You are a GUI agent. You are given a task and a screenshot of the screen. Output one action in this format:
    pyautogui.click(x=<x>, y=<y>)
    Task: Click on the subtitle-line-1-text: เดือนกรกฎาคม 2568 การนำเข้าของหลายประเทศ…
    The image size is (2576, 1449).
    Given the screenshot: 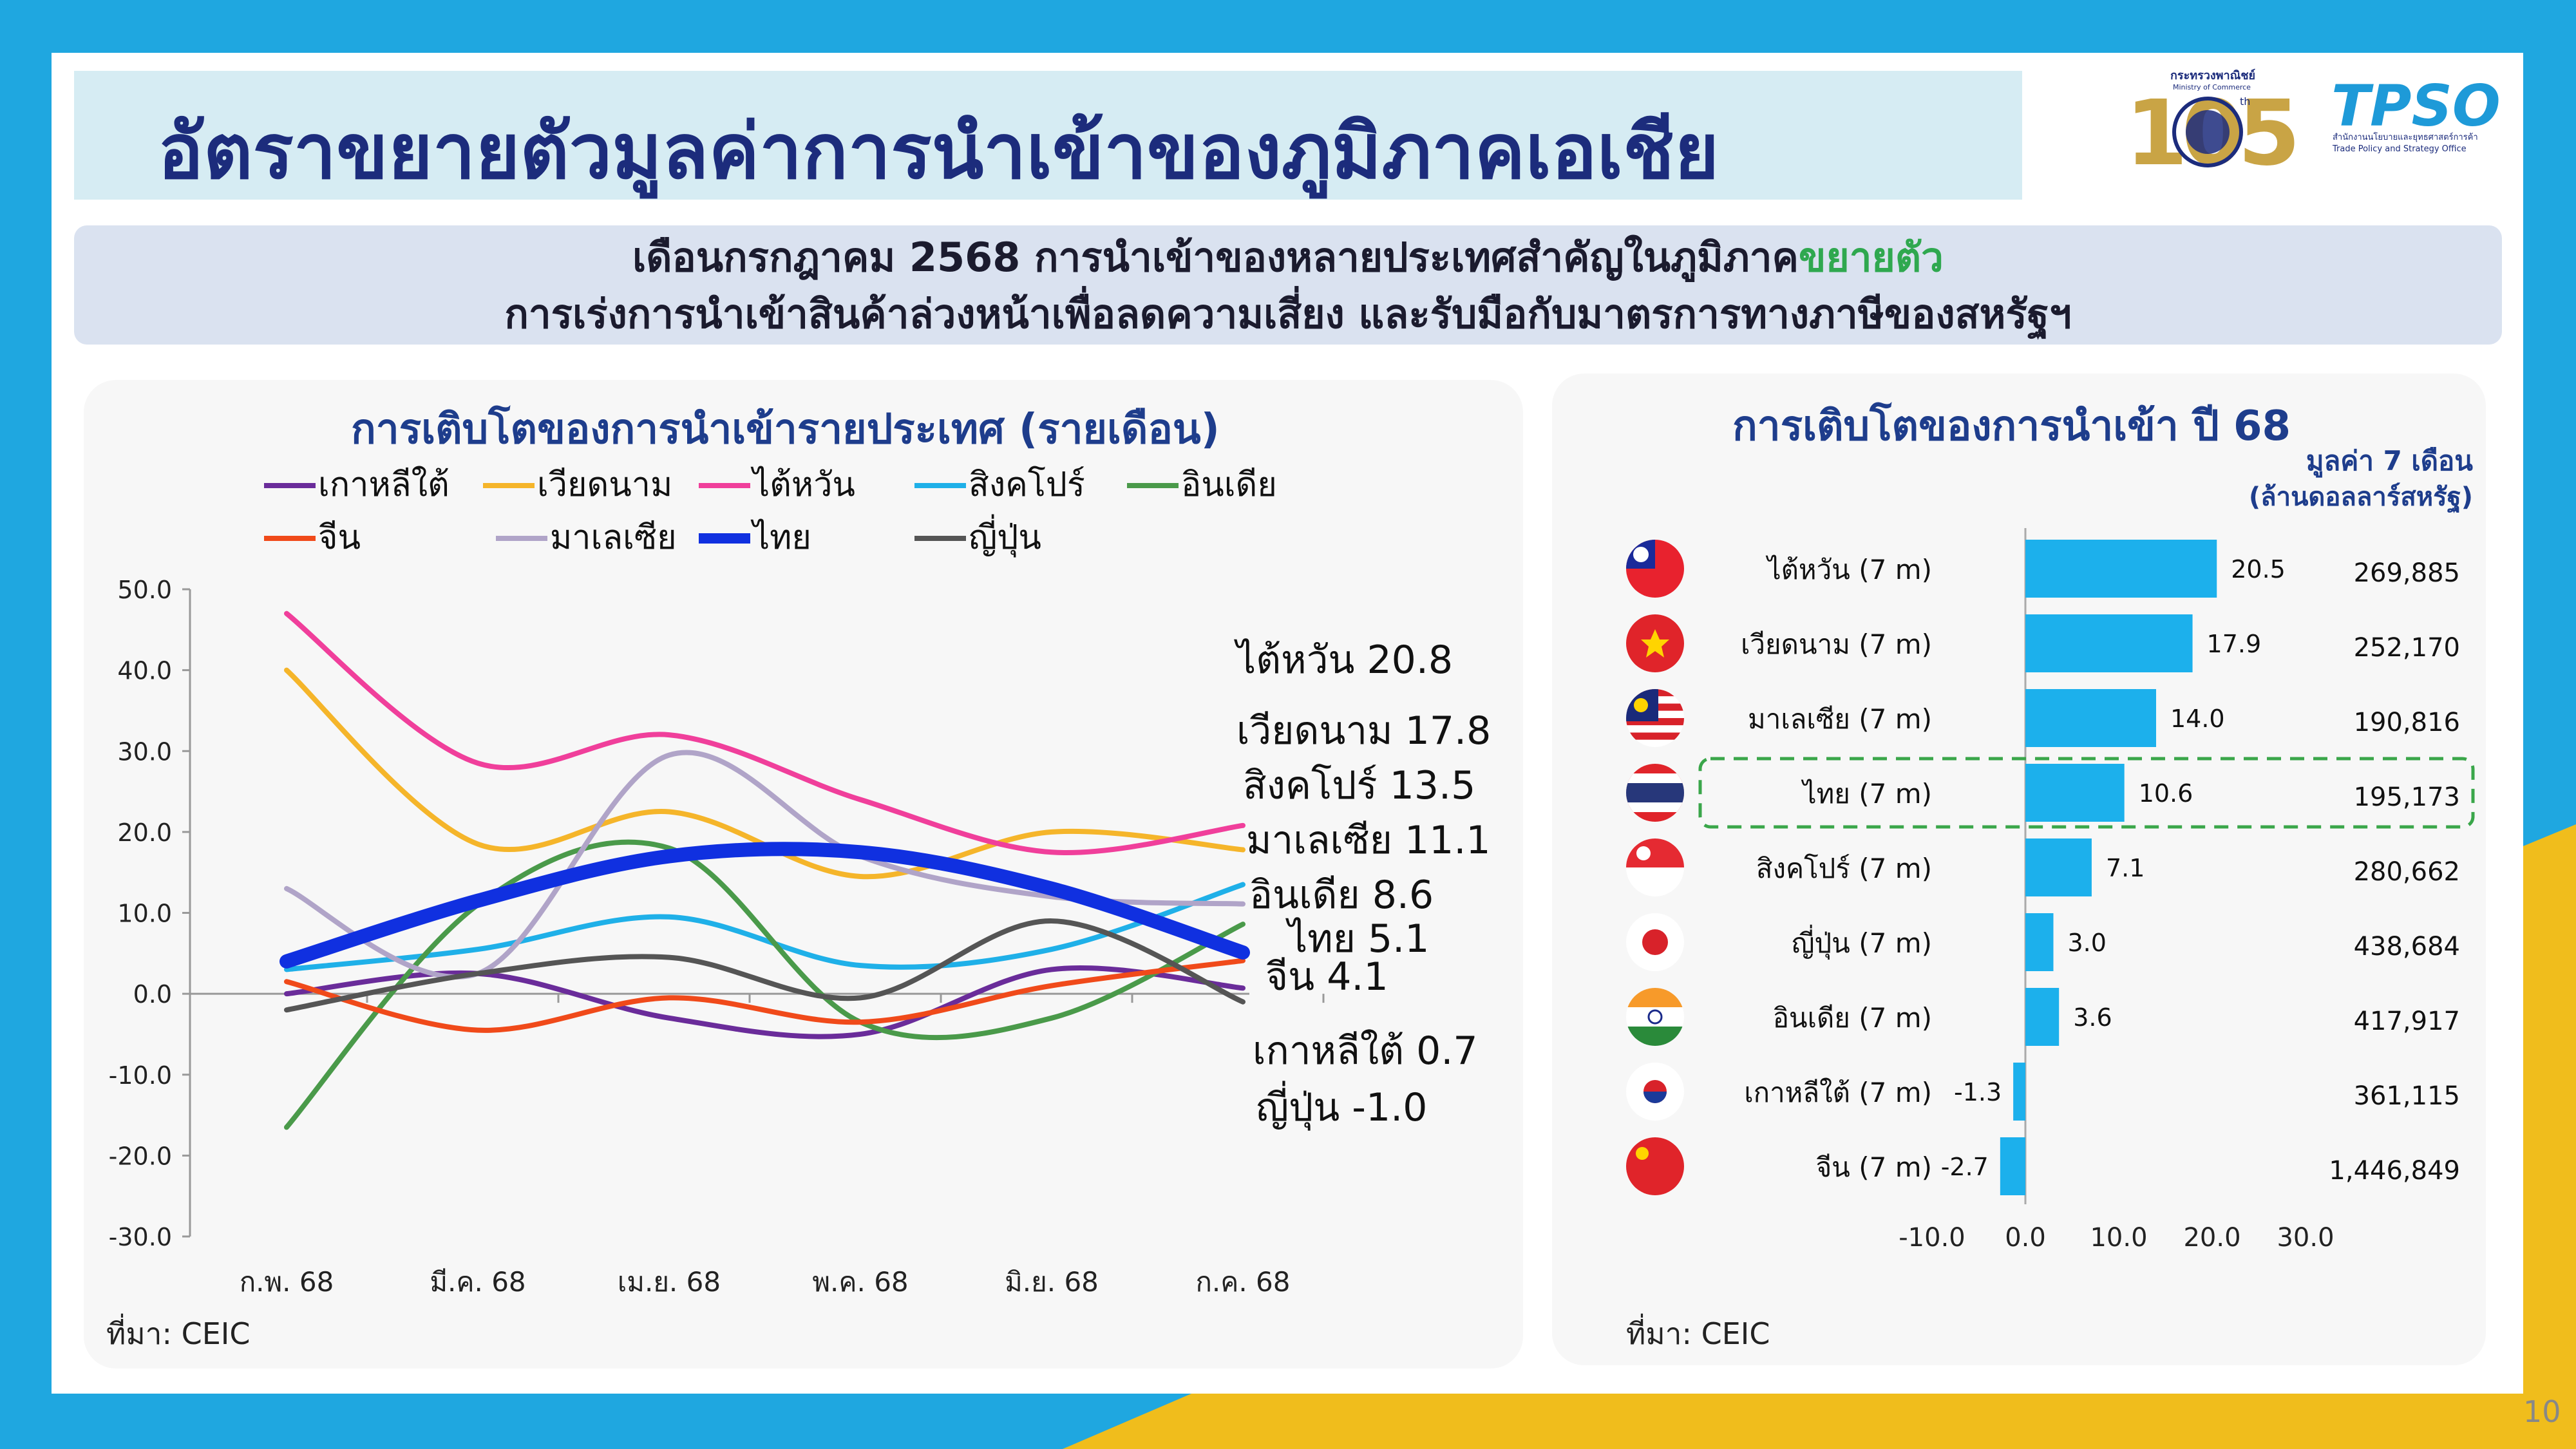 What is the action you would take?
    pyautogui.click(x=1215, y=257)
    